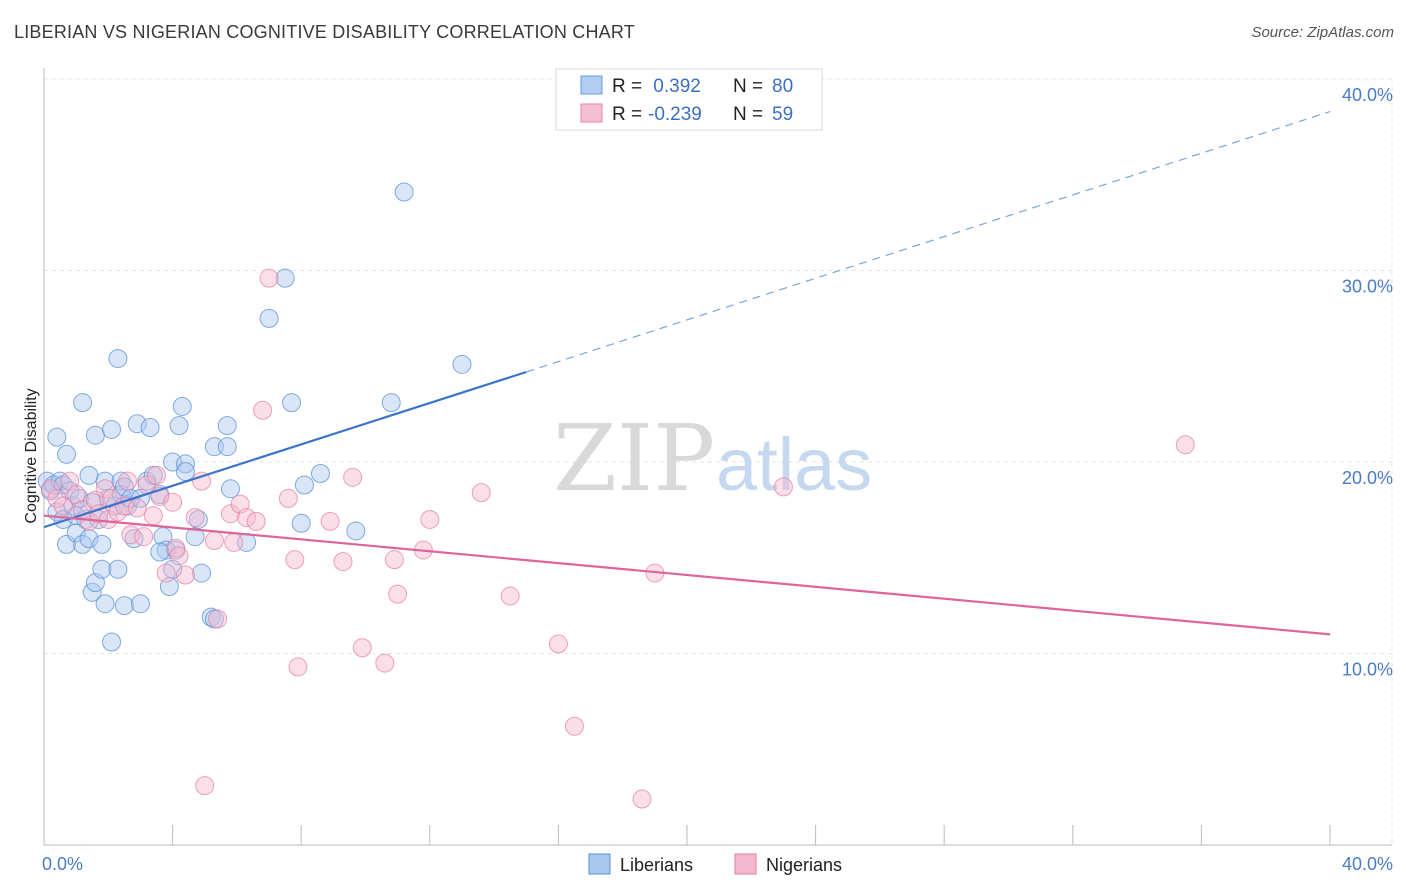  Describe the element at coordinates (794, 464) in the screenshot. I see `watermark-atlas: atlas` at that location.